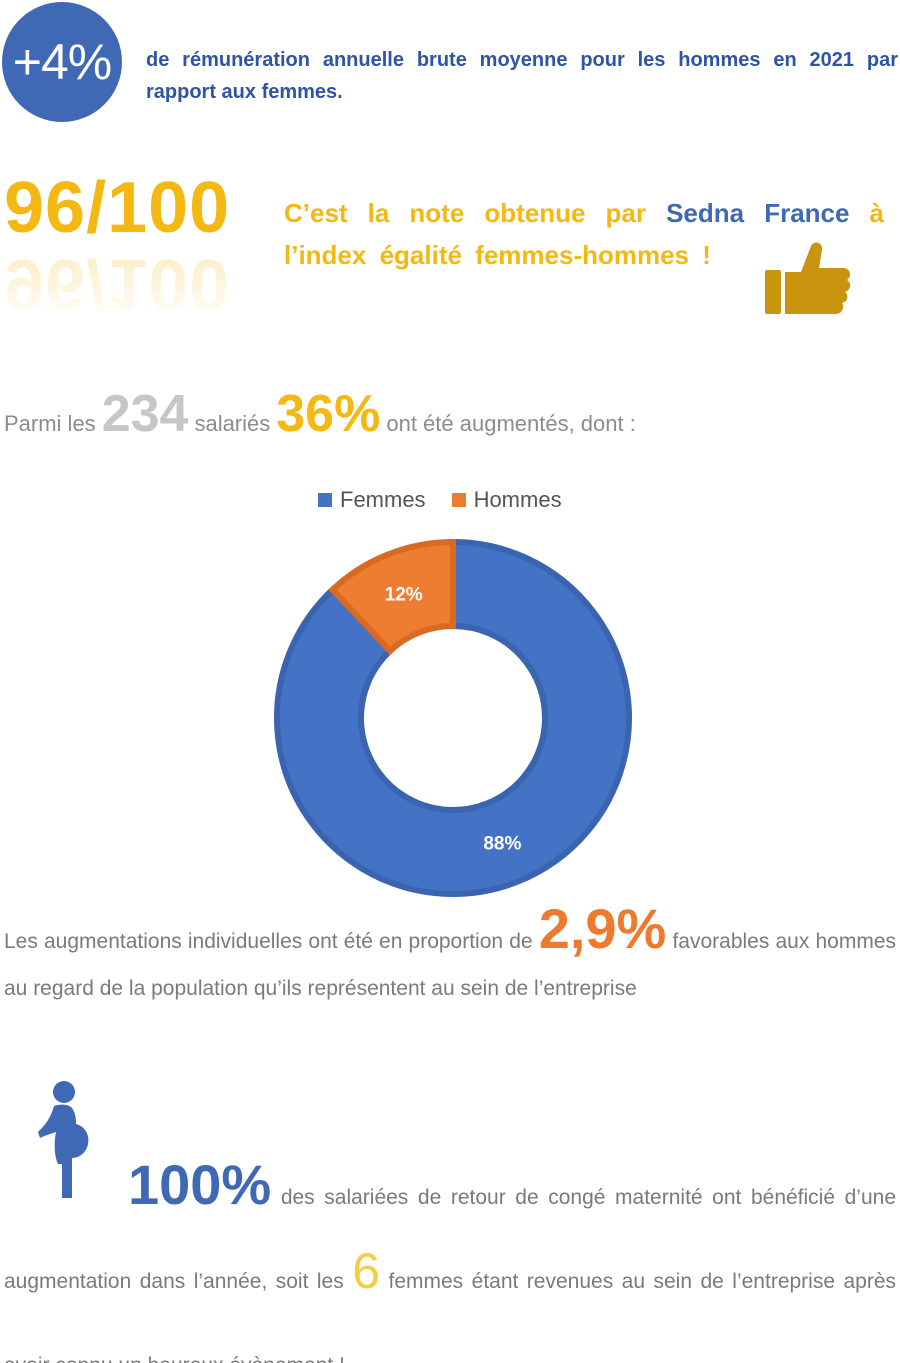 The image size is (900, 1363). What do you see at coordinates (145, 414) in the screenshot?
I see `employee-count: 234` at bounding box center [145, 414].